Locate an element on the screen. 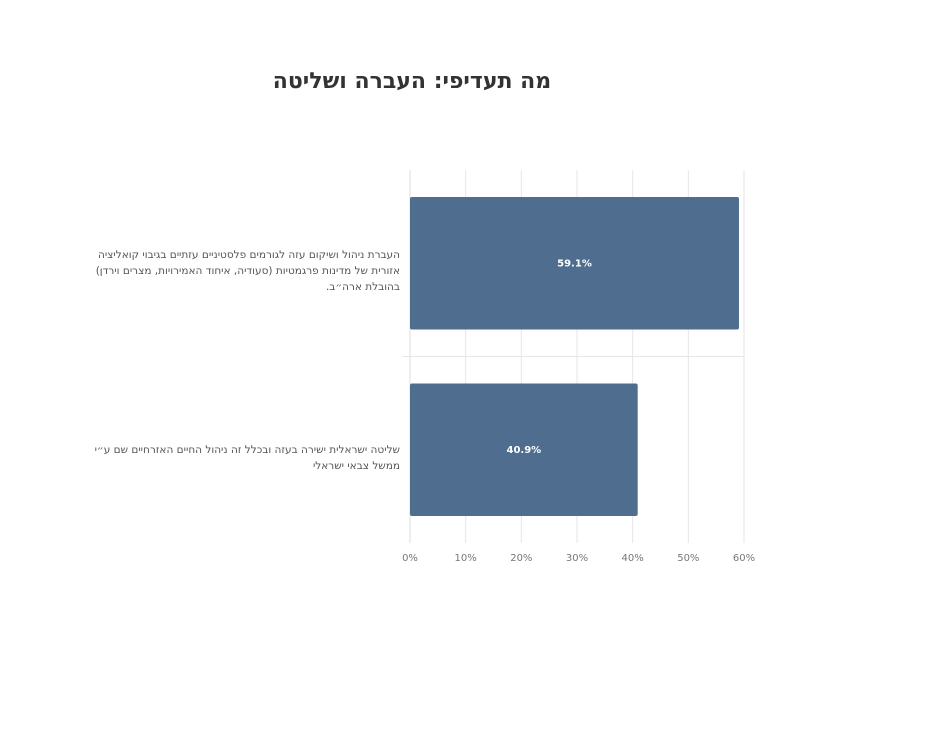 The width and height of the screenshot is (938, 742). x-tick-label: 60% is located at coordinates (744, 558).